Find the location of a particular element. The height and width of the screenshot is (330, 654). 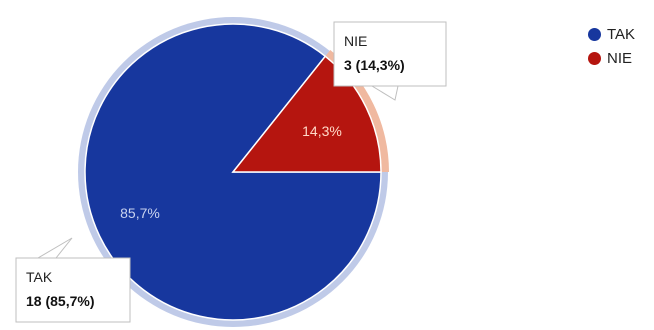

pie-slice-labels: 85,7% 14,3% is located at coordinates (231, 172).